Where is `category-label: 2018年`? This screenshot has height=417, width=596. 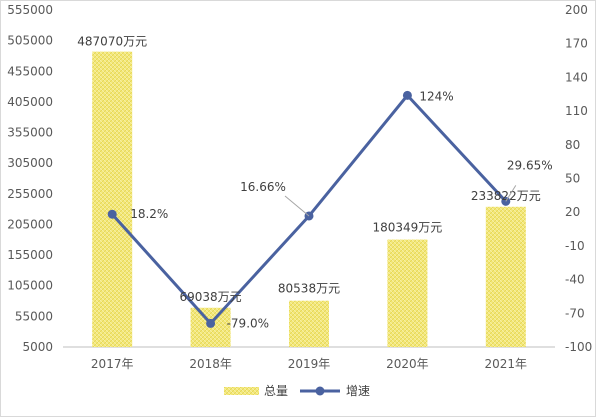
category-label: 2018年 is located at coordinates (210, 364).